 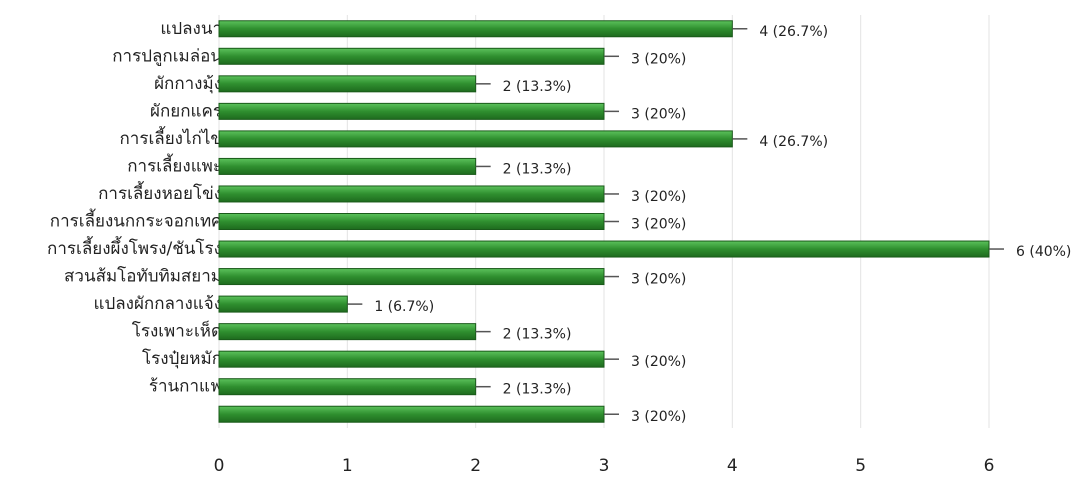 I want to click on x-tick-label: 2, so click(x=475, y=466).